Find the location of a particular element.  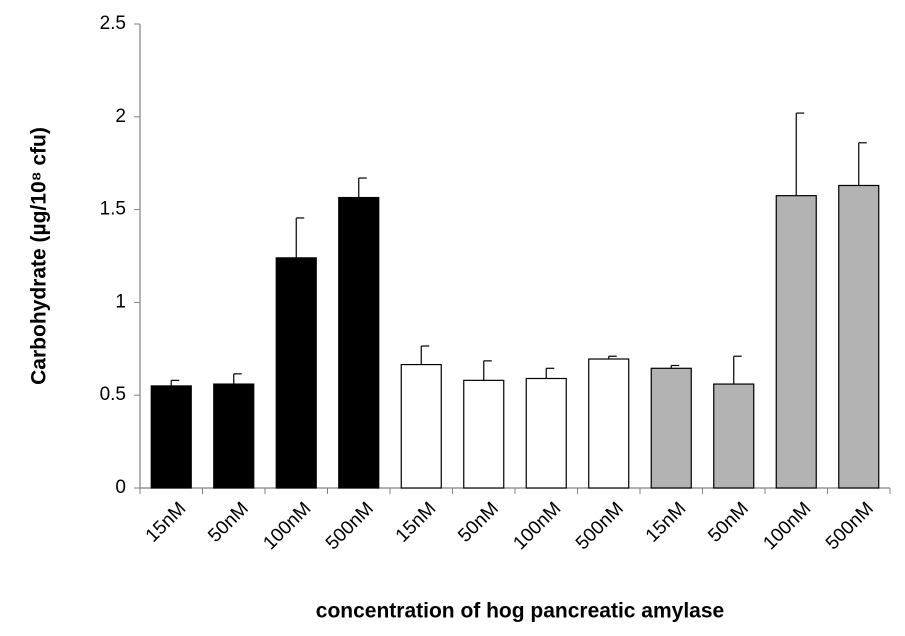

y-tick-label: 0.5 is located at coordinates (113, 394).